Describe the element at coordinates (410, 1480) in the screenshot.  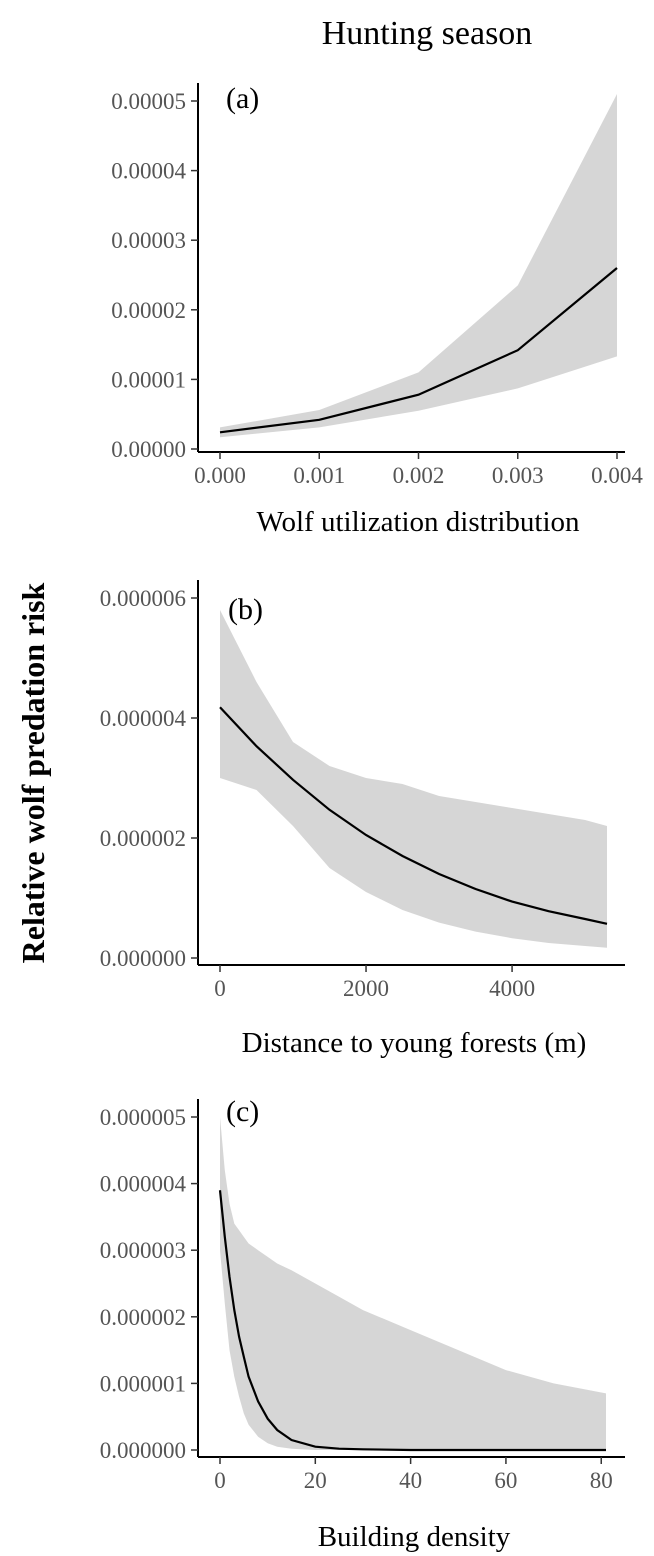
I see `panel-c-x-tick-label: 40` at that location.